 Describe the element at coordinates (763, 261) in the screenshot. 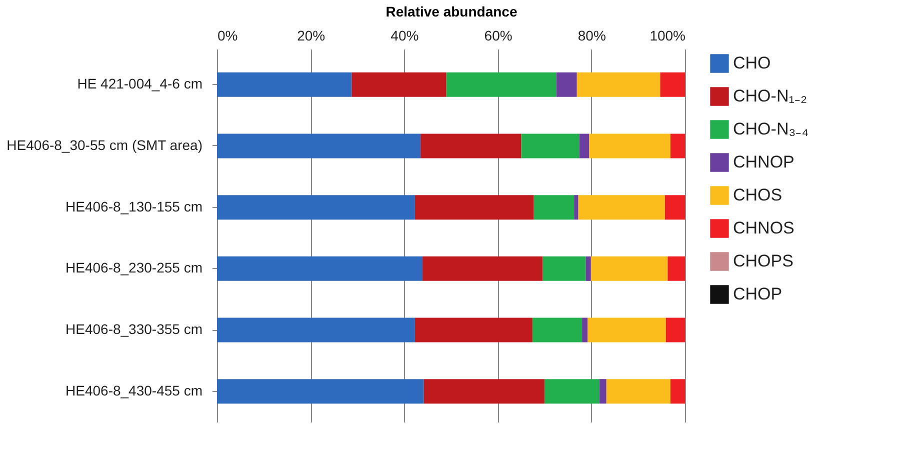

I see `legend-label: CHOPS` at that location.